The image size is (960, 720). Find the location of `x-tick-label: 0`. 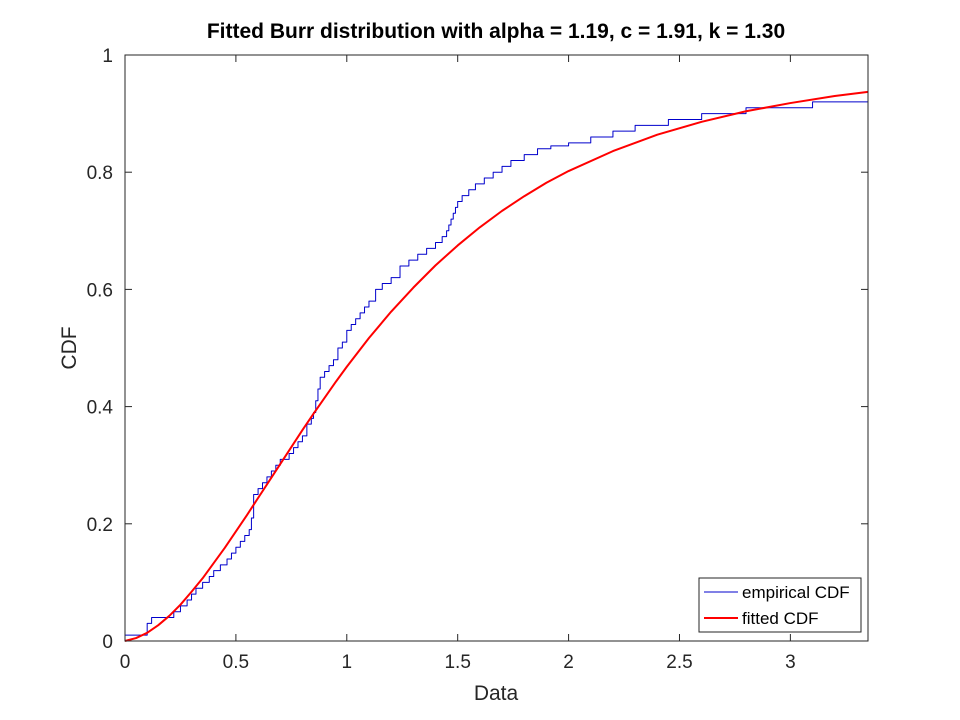

x-tick-label: 0 is located at coordinates (125, 662).